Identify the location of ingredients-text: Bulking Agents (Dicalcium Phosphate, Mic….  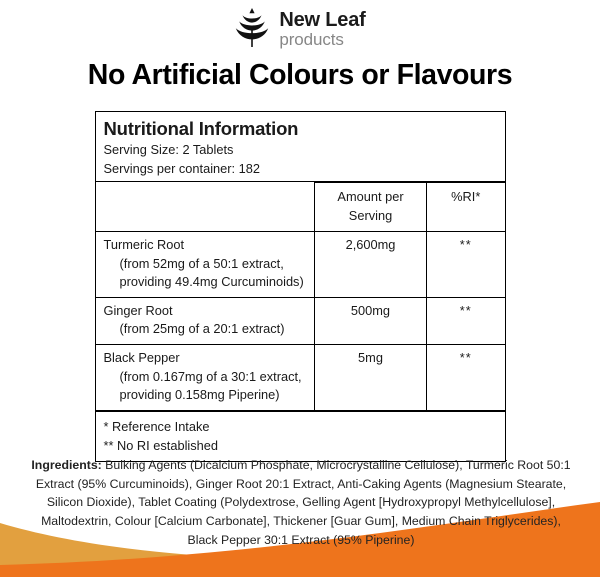
(303, 502).